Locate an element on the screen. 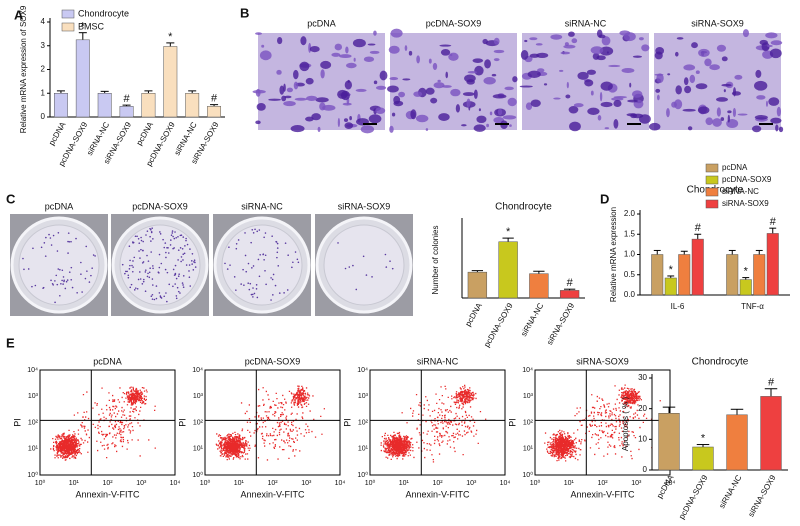  image-title: siRNA-SOX9 is located at coordinates (364, 206).